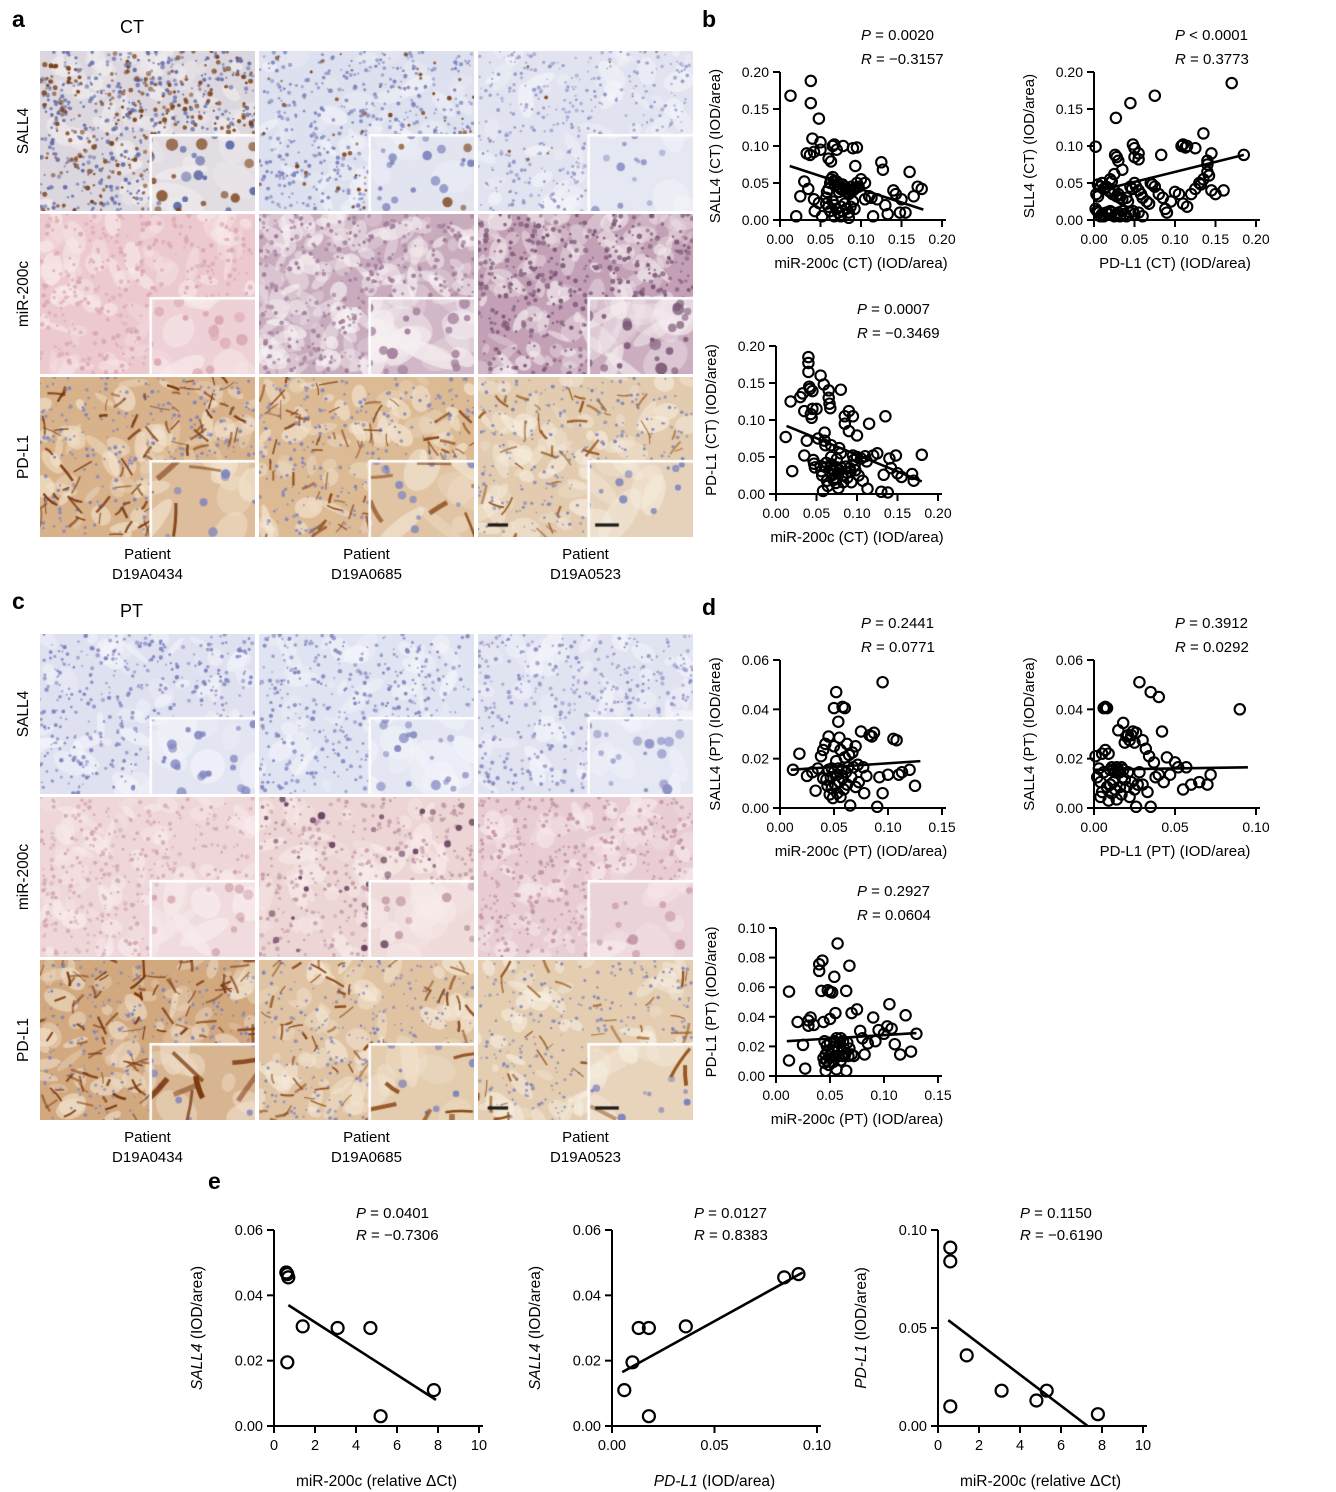 Image resolution: width=1336 pixels, height=1492 pixels. Describe the element at coordinates (894, 915) in the screenshot. I see `r-value-text: R = 0.0604` at that location.